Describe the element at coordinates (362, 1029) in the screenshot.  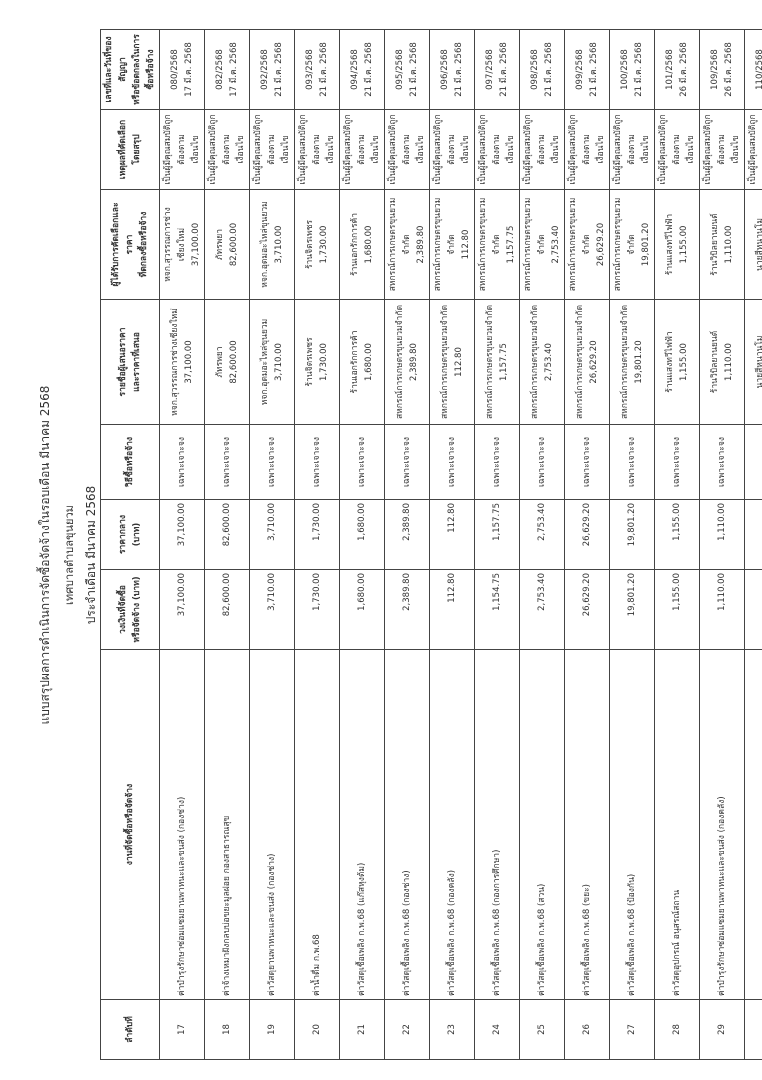
I see `row-no: 21` at that location.